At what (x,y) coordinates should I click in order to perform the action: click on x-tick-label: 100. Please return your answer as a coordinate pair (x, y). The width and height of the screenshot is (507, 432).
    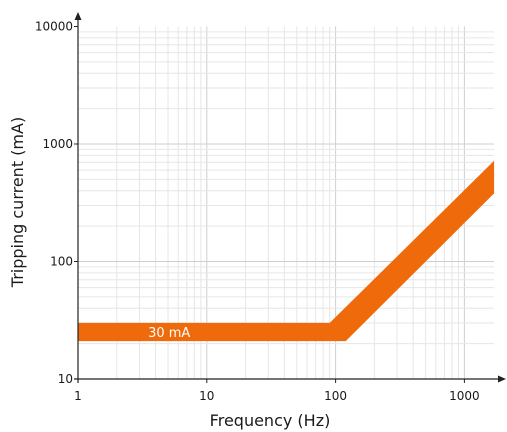
    Looking at the image, I should click on (335, 396).